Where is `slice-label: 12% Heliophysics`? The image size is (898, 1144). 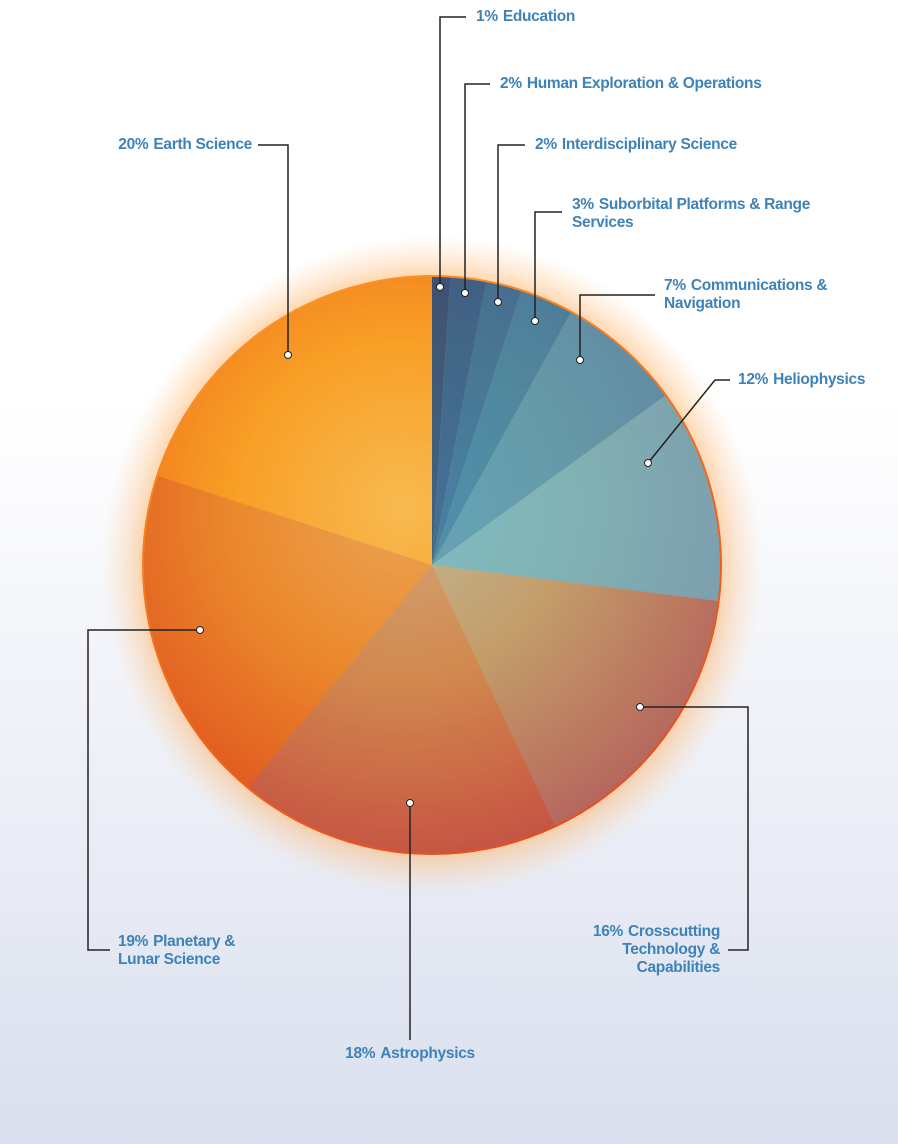
slice-label: 12% Heliophysics is located at coordinates (818, 380).